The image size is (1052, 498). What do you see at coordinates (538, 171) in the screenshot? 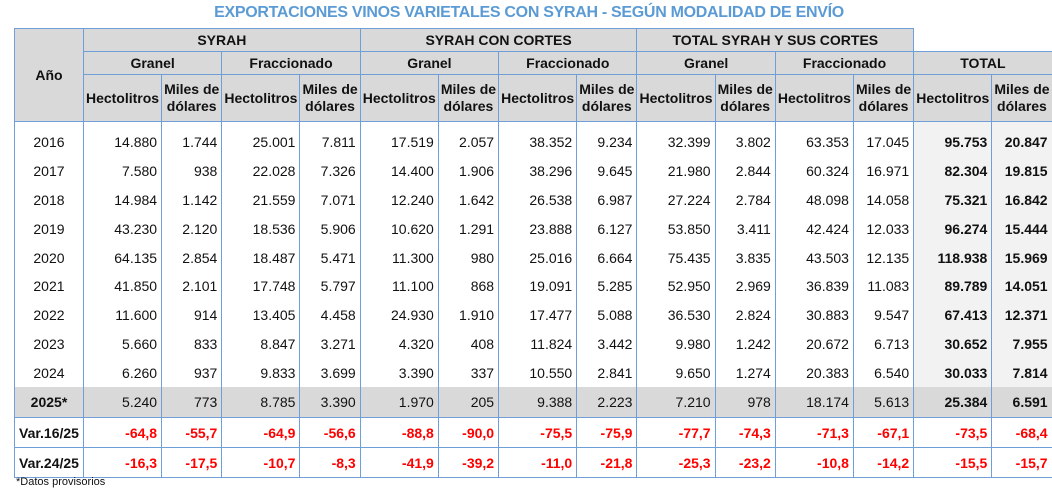
I see `value-cell: 38.296` at bounding box center [538, 171].